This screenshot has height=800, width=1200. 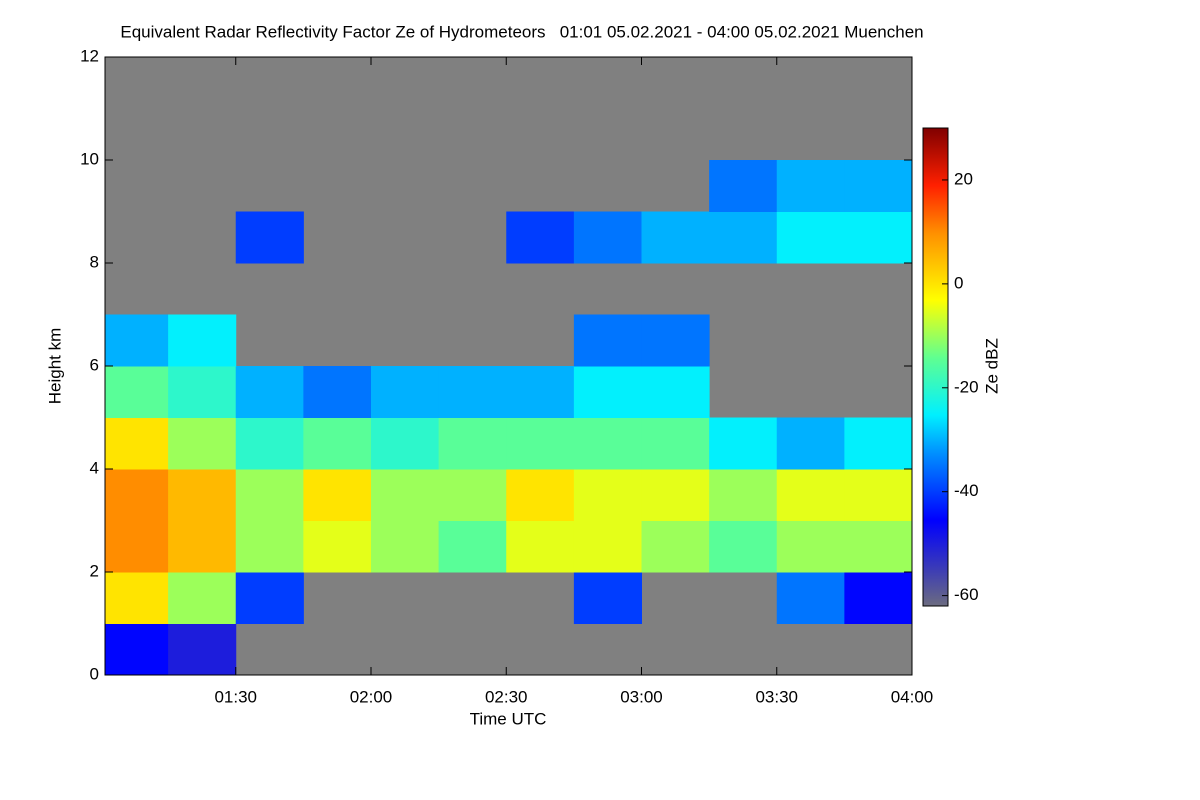 I want to click on y-axis-label: Height km, so click(x=54, y=366).